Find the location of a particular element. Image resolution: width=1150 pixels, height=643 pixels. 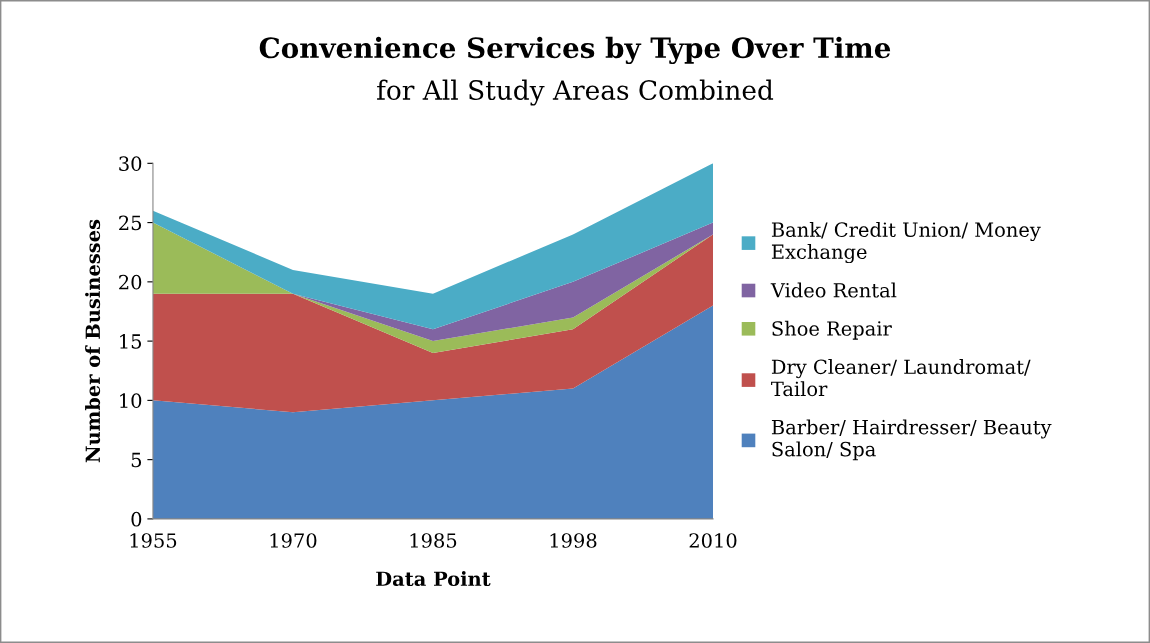

x-tick-label: 1955 is located at coordinates (153, 540).